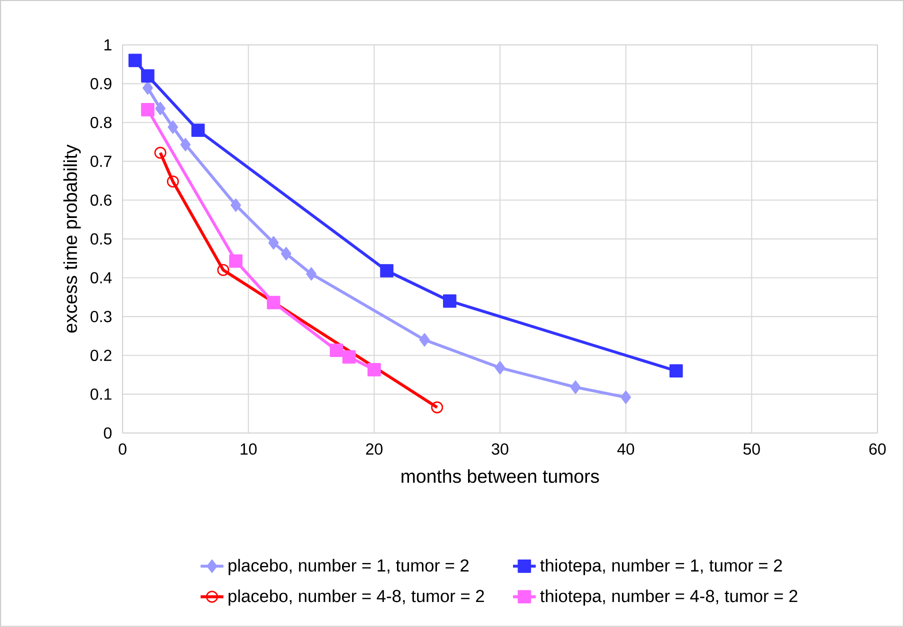  I want to click on x-tick-label: 50, so click(751, 449).